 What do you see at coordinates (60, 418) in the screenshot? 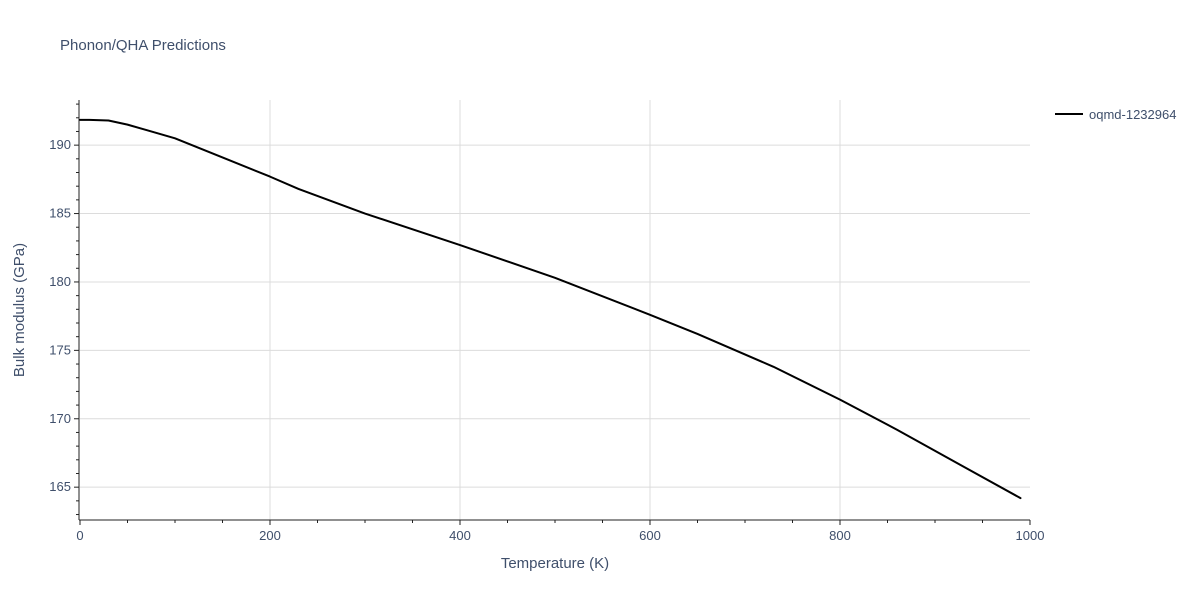
I see `y-tick-label: 170` at bounding box center [60, 418].